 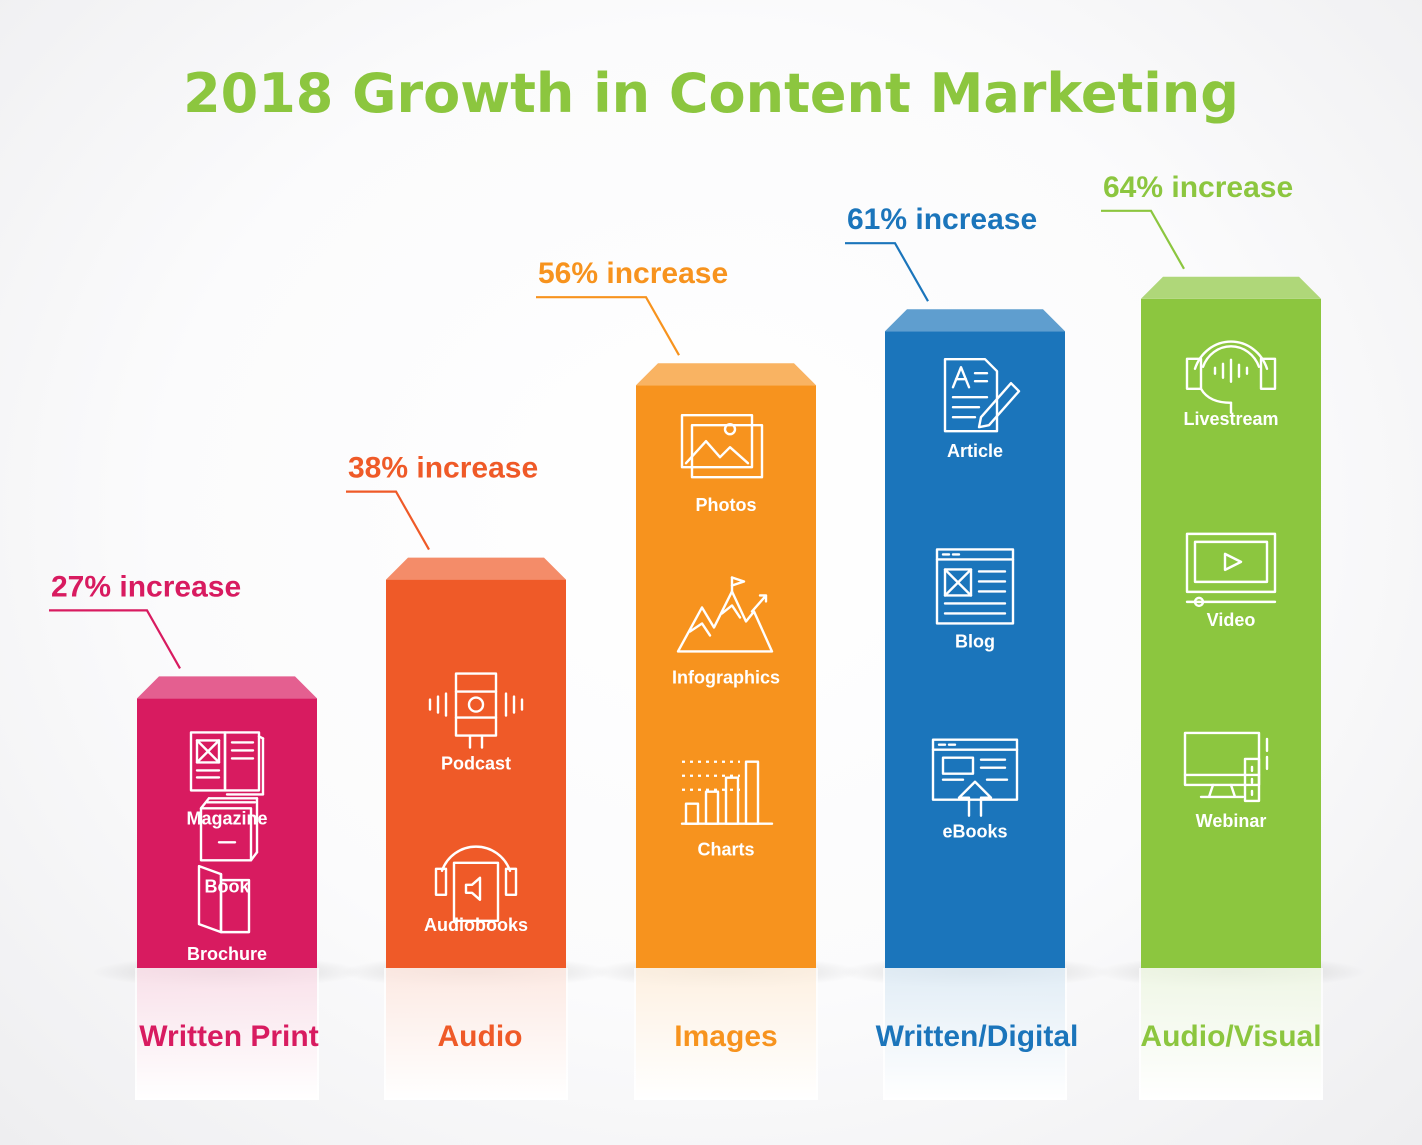 I want to click on item-label: Video, so click(x=1231, y=620).